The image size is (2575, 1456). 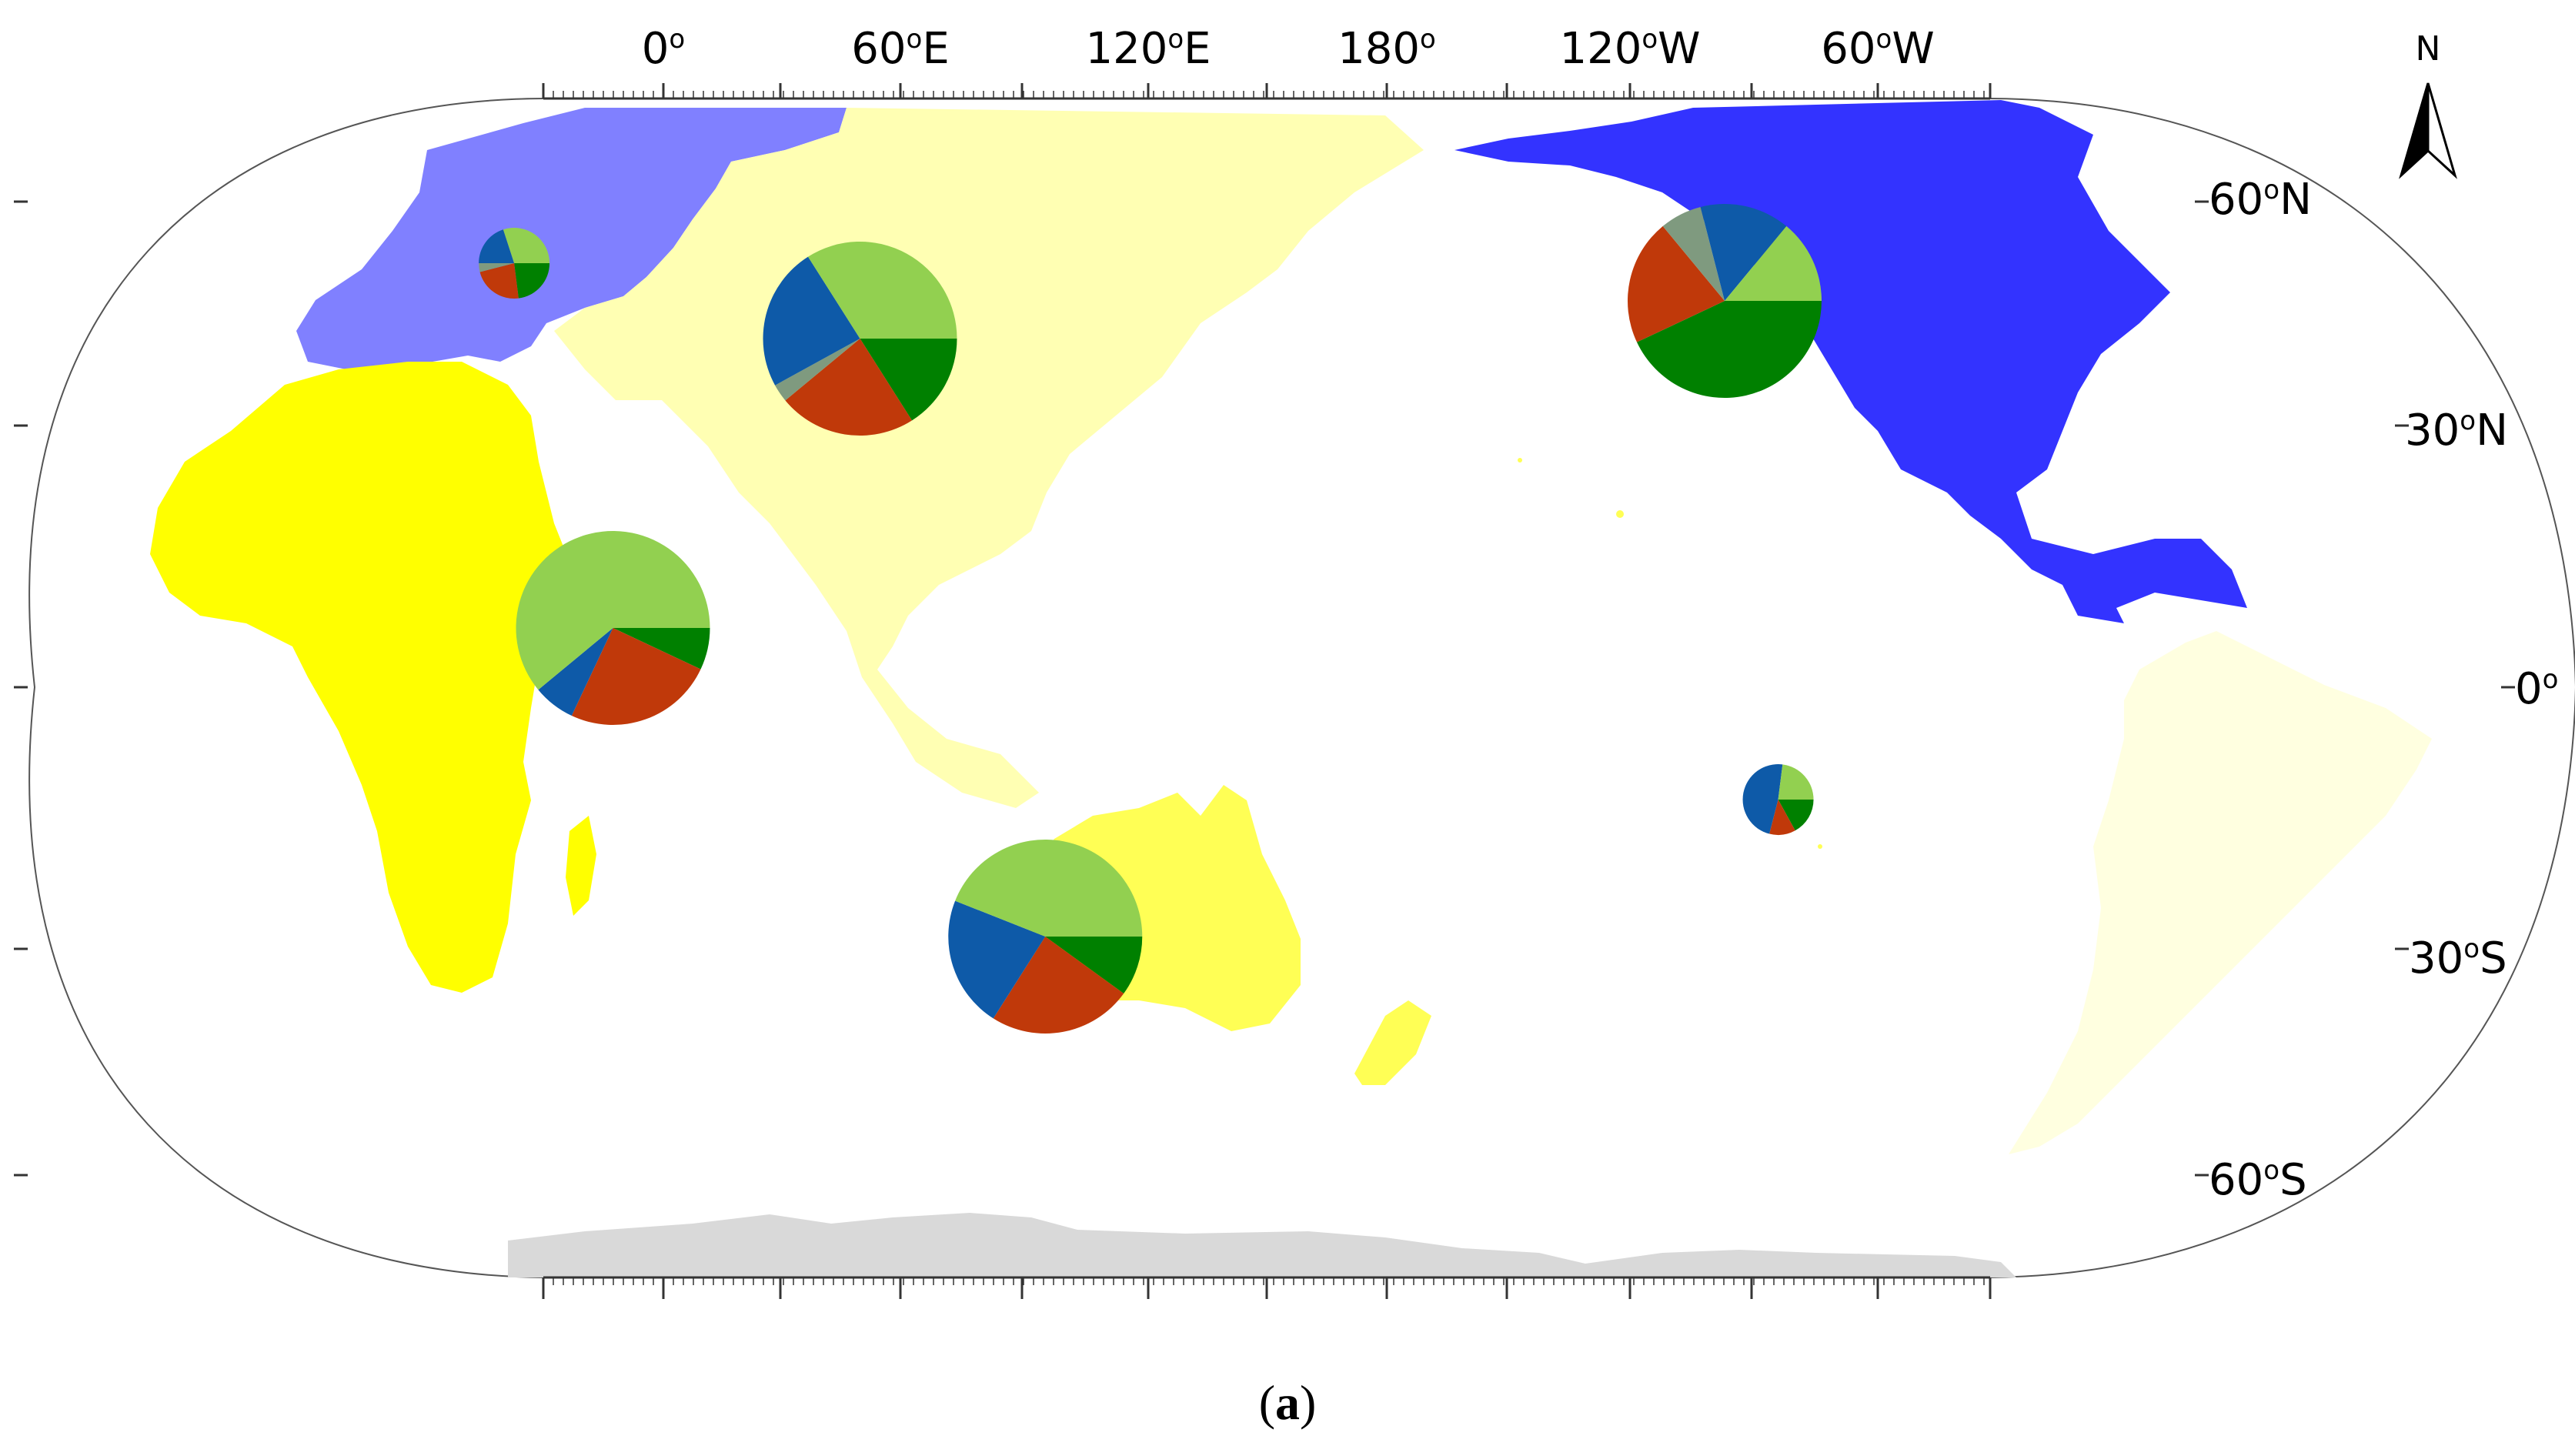 I want to click on new-zealand-island, so click(x=1392, y=1043).